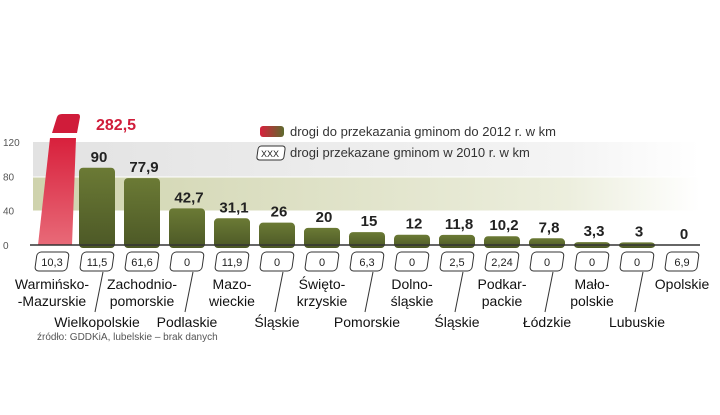  What do you see at coordinates (459, 224) in the screenshot?
I see `value-label: 11,8` at bounding box center [459, 224].